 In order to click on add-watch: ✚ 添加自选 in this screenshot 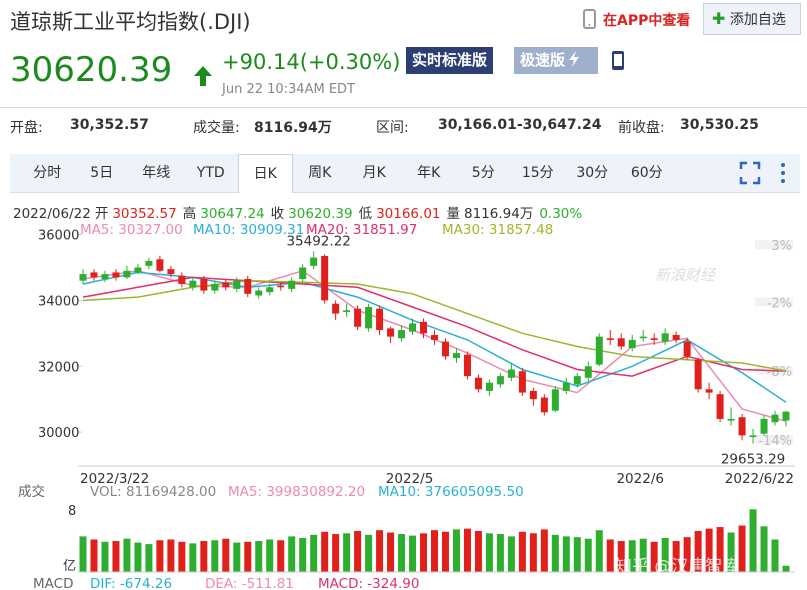, I will do `click(752, 19)`.